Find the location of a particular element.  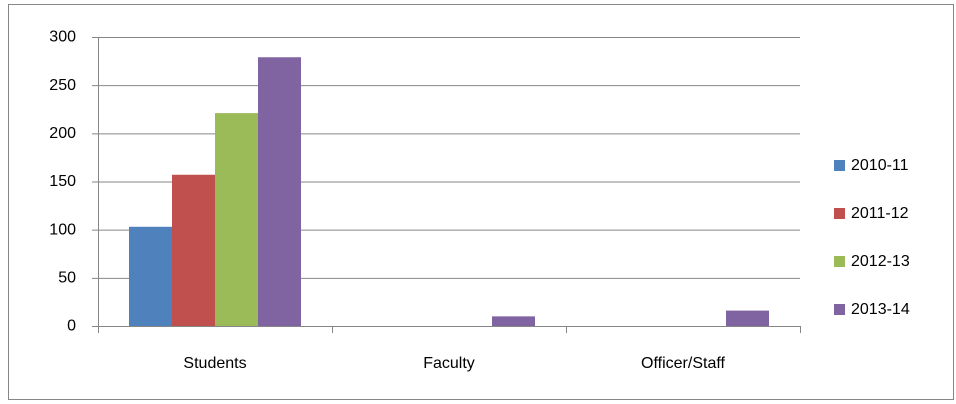

y-tick-label: 50 is located at coordinates (67, 278).